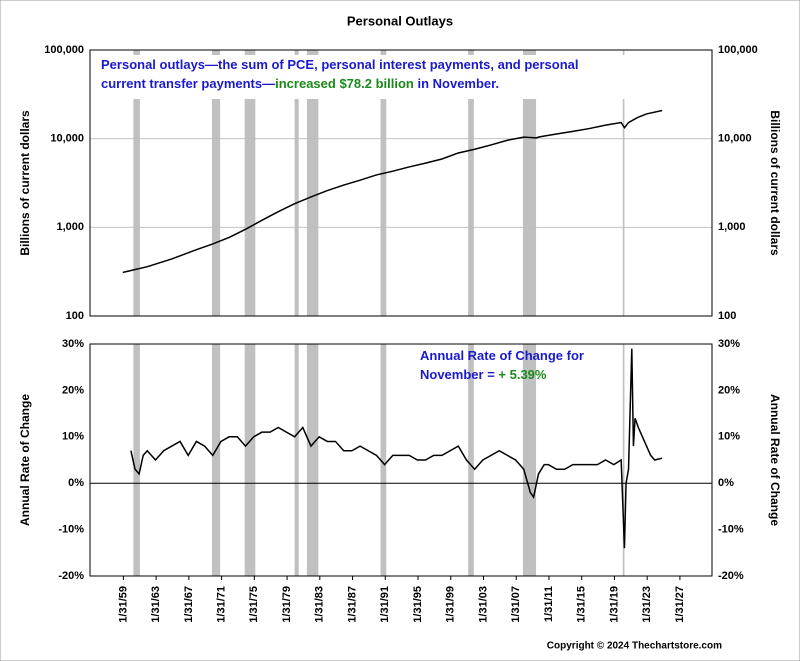 Image resolution: width=800 pixels, height=661 pixels. I want to click on x-tick-label: 1/31/87, so click(352, 604).